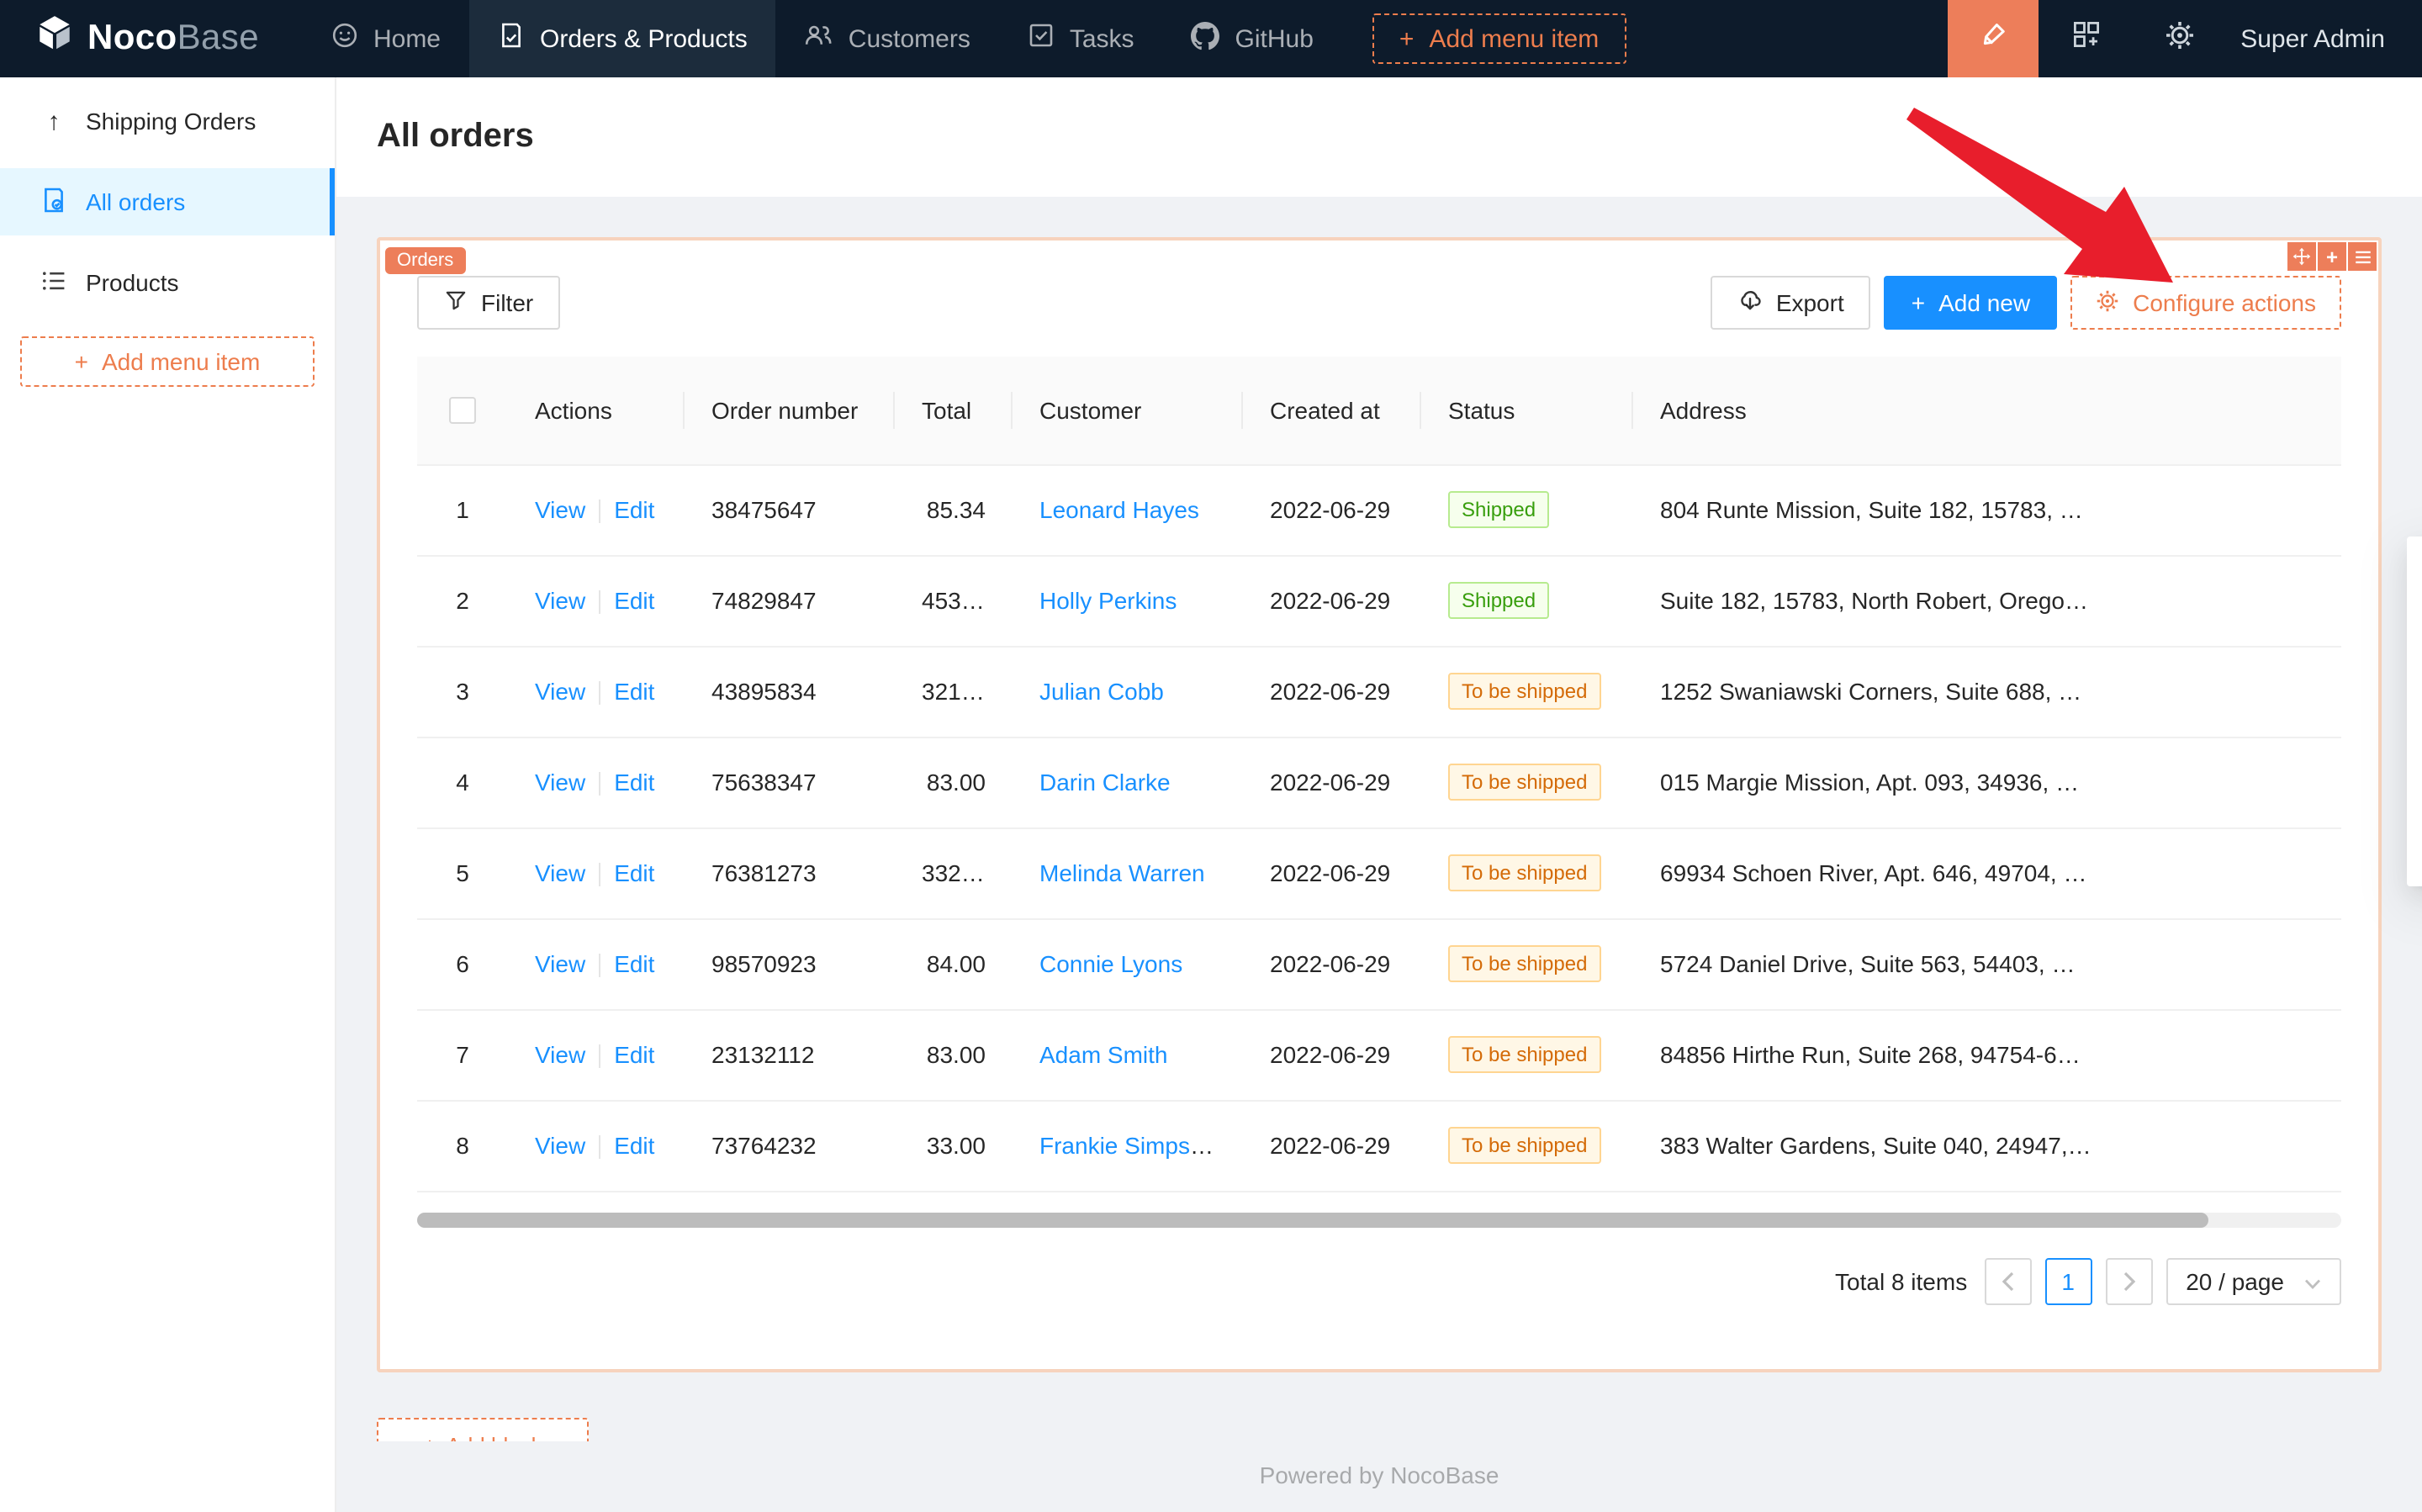 This screenshot has height=1512, width=2422. What do you see at coordinates (1524, 1054) in the screenshot?
I see `status-badge: To be shipped` at bounding box center [1524, 1054].